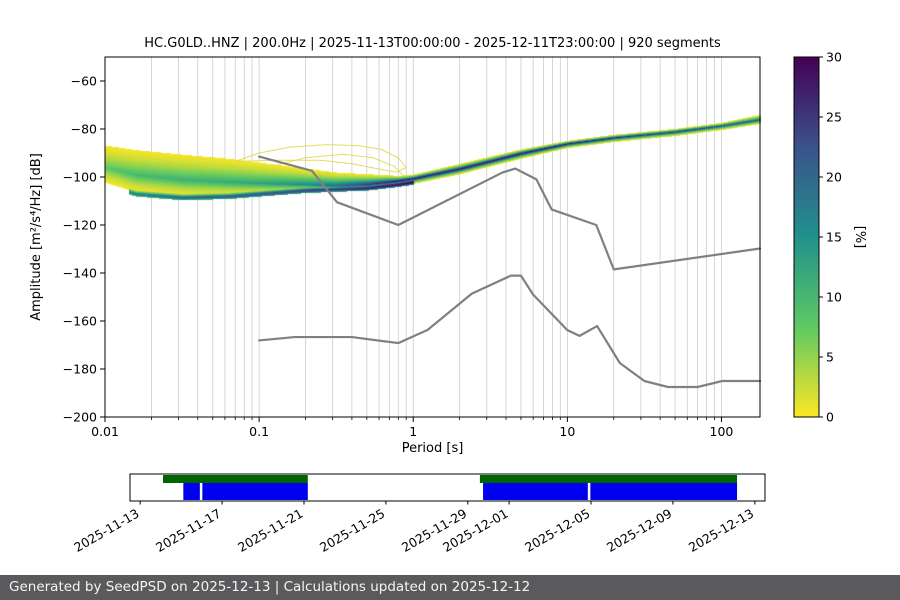  What do you see at coordinates (321, 159) in the screenshot?
I see `outlier-contours` at bounding box center [321, 159].